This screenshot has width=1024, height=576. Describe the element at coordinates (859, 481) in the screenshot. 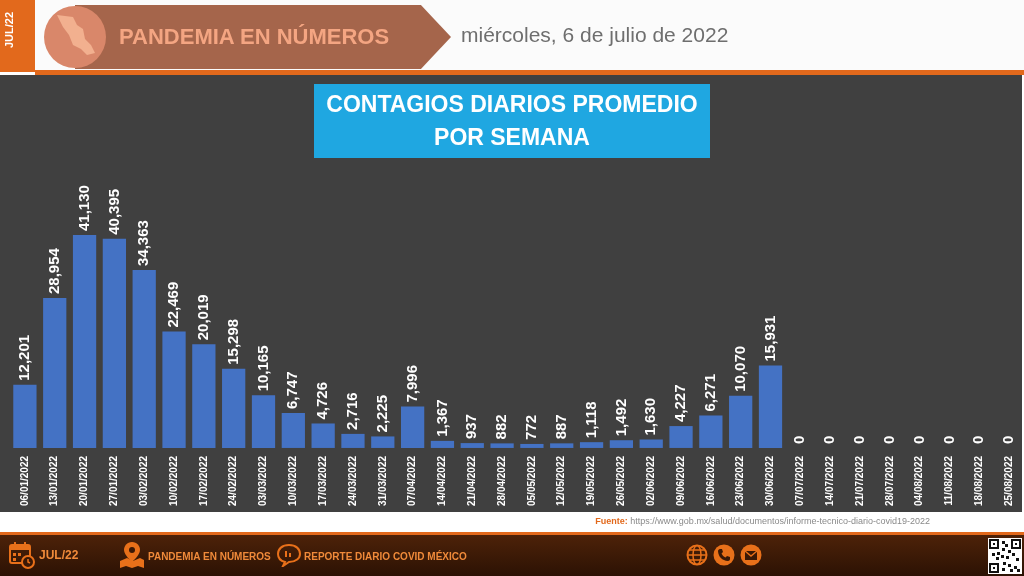

I see `x-tick-label: 21/07/2022` at that location.